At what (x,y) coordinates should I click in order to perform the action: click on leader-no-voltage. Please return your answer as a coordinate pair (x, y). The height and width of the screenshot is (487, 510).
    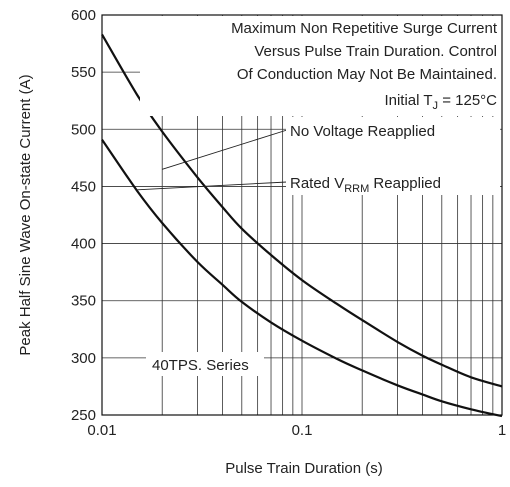
    Looking at the image, I should click on (225, 149).